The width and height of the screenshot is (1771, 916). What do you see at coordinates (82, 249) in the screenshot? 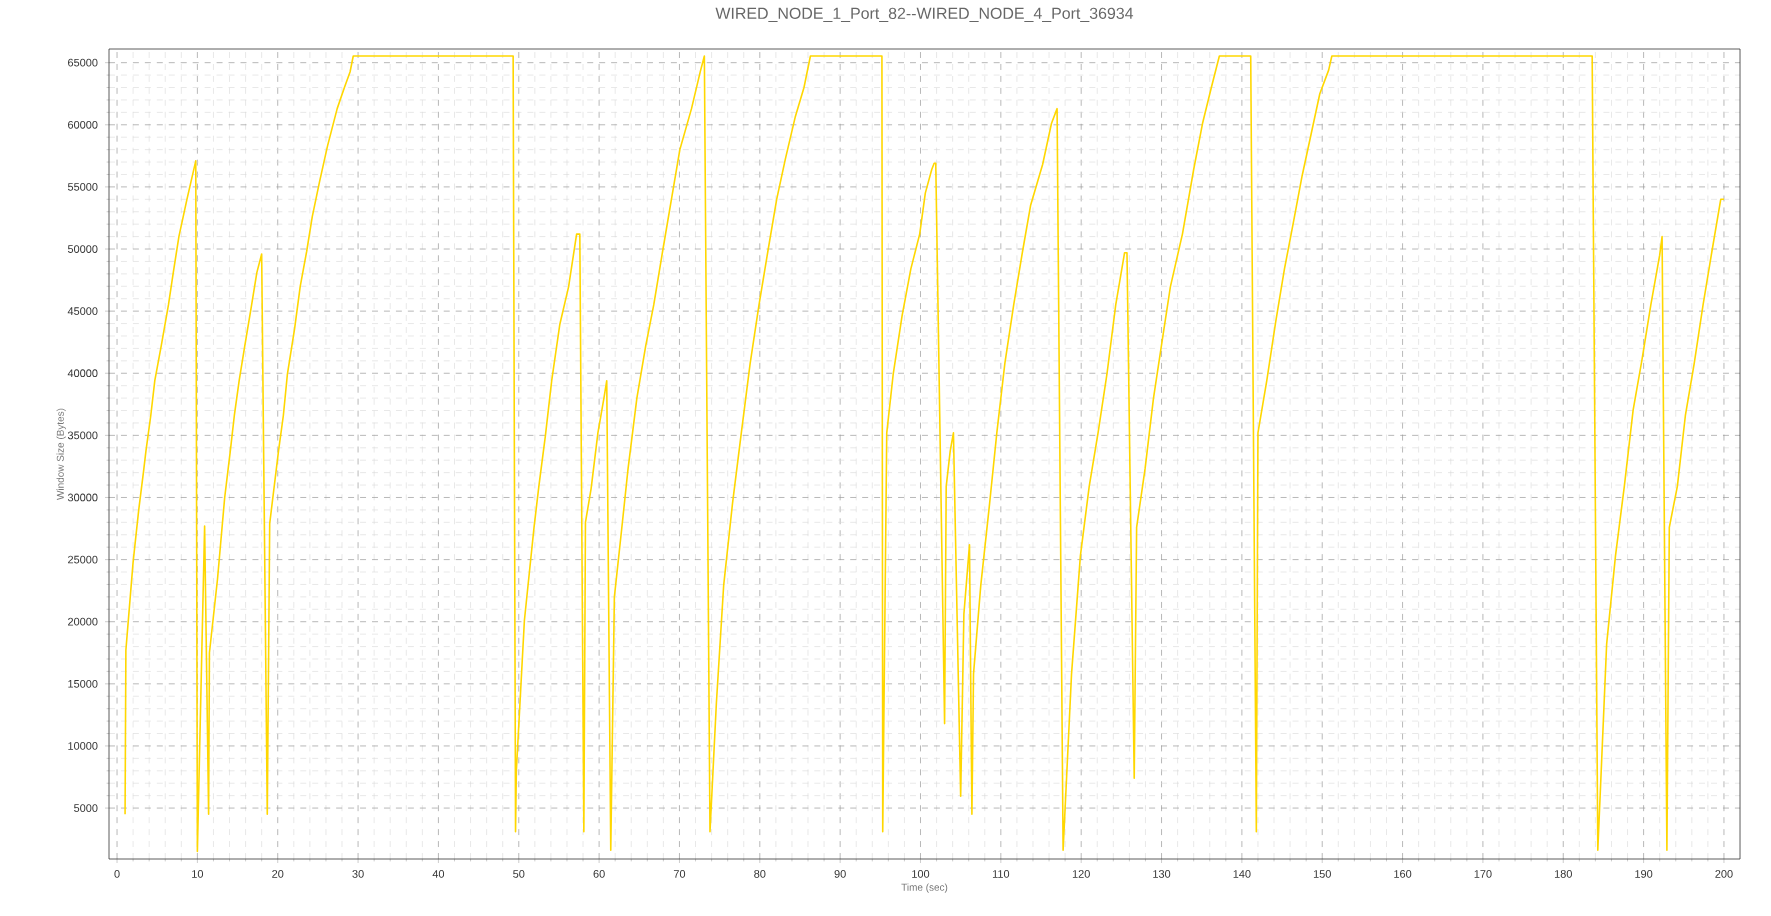
I see `y-tick-label: 50000` at bounding box center [82, 249].